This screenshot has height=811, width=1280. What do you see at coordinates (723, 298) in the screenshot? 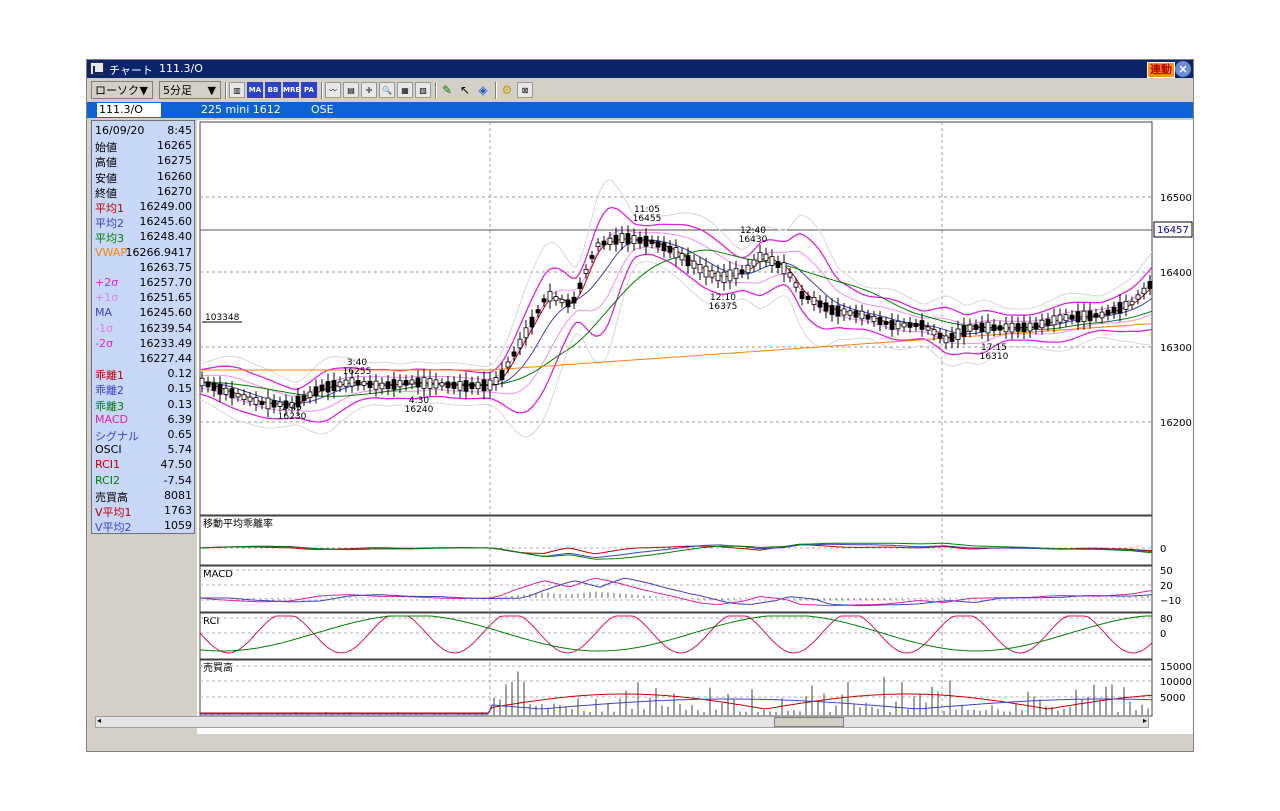
I see `annotation-time: 12:10` at bounding box center [723, 298].